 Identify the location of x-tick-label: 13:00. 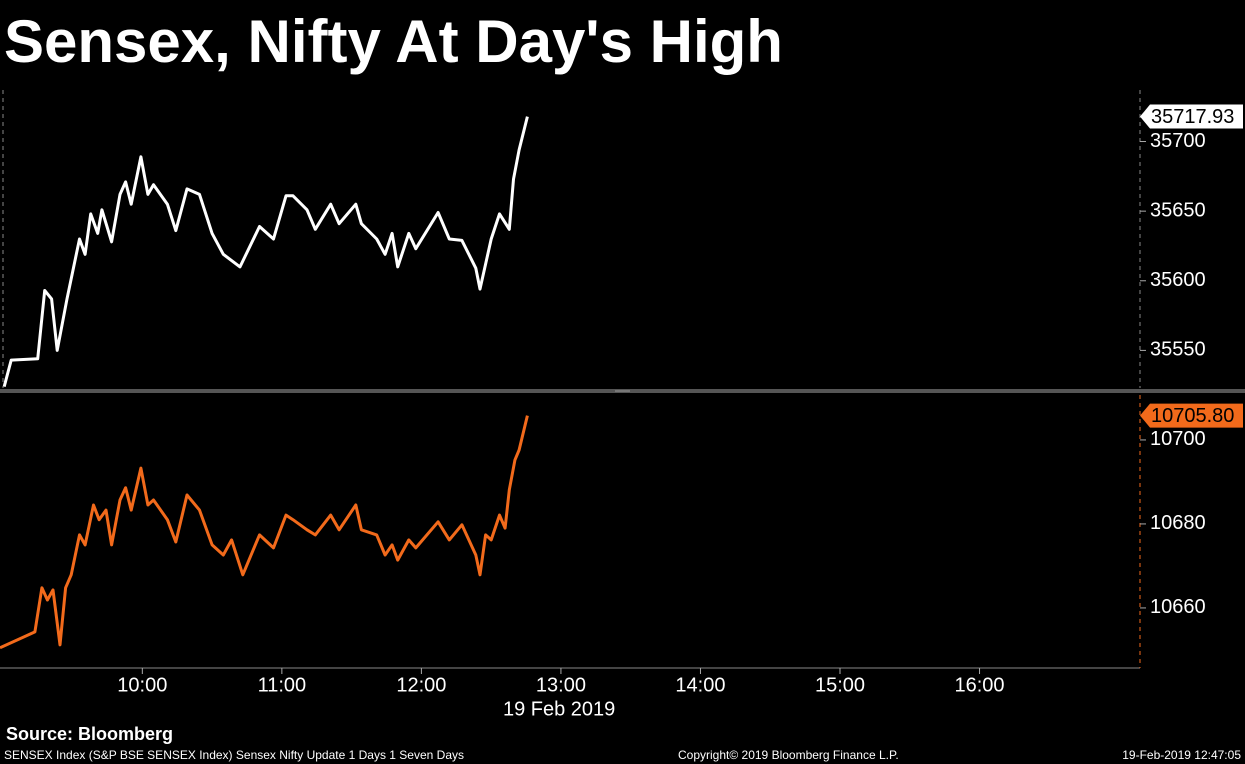
(561, 685).